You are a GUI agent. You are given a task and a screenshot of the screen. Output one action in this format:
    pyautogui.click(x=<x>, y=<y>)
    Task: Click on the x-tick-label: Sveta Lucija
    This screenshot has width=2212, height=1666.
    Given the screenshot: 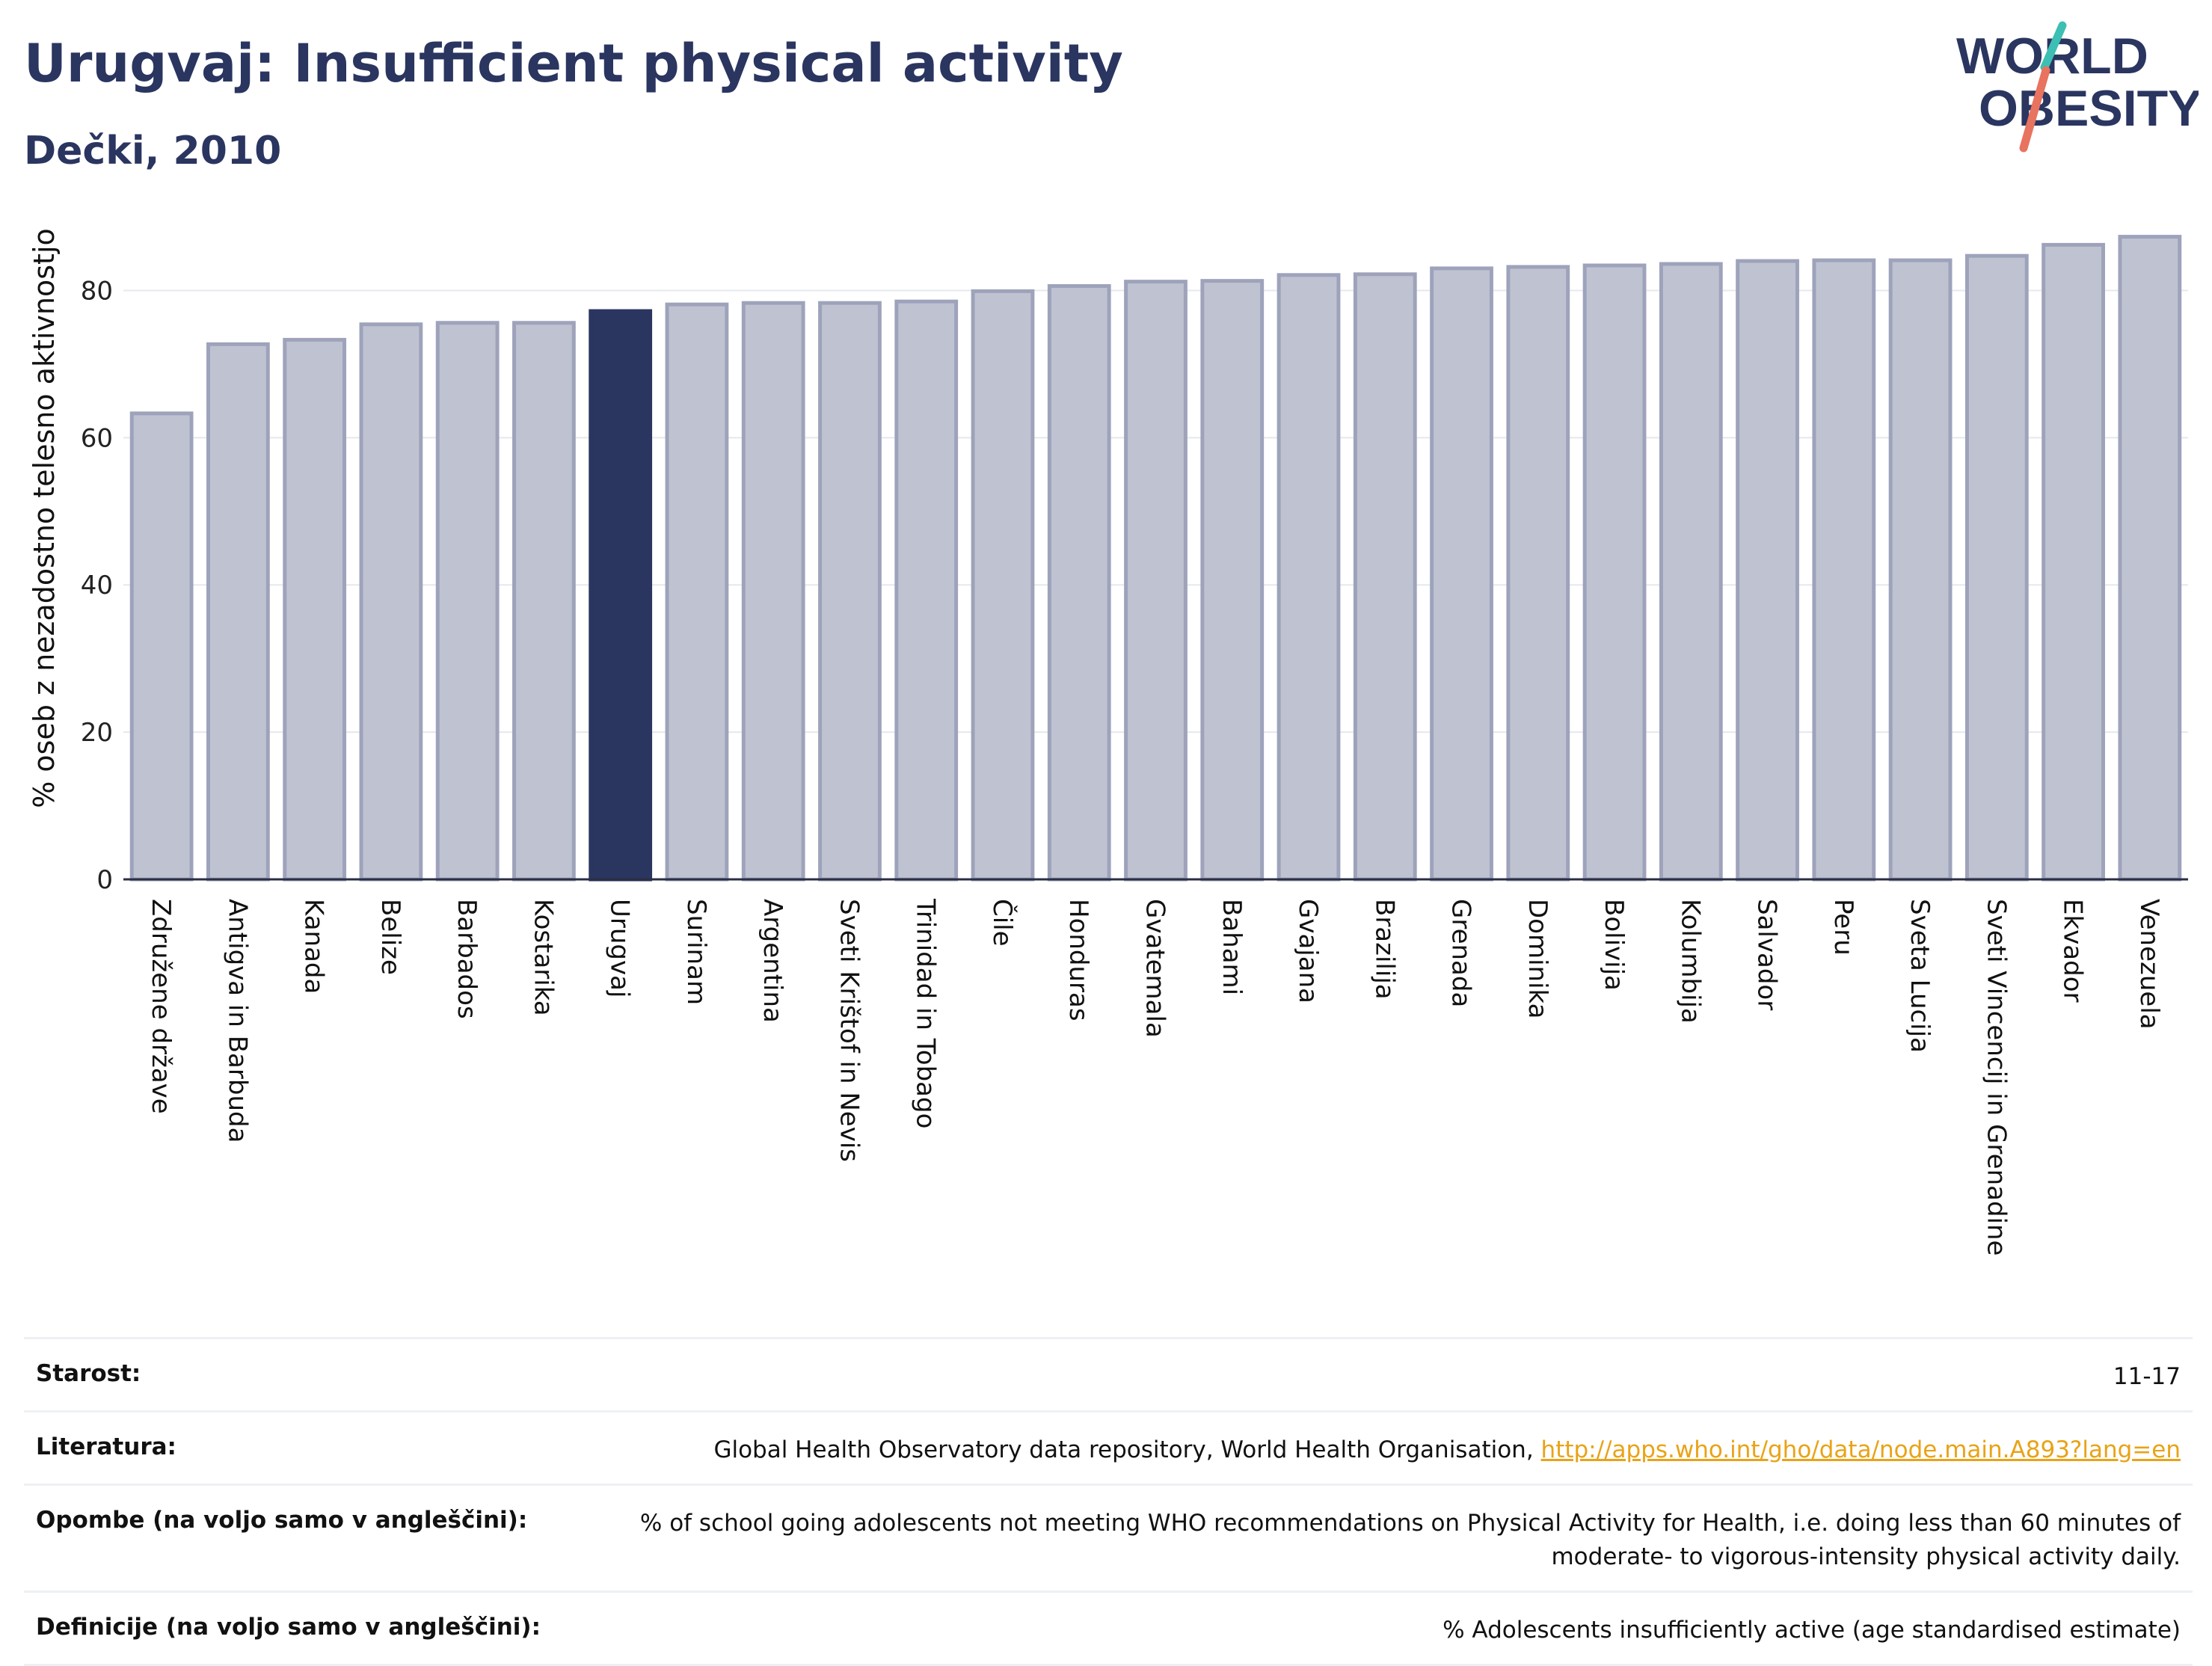 What is the action you would take?
    pyautogui.click(x=1920, y=976)
    